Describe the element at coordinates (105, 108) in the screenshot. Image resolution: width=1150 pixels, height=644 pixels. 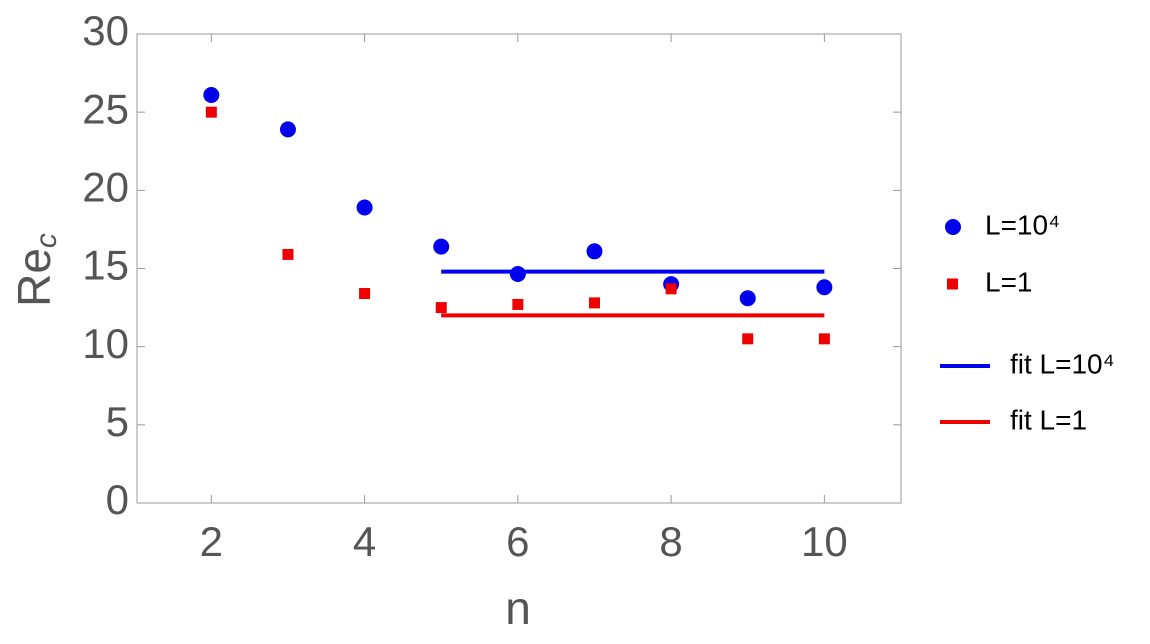
I see `y-tick-label: 25` at that location.